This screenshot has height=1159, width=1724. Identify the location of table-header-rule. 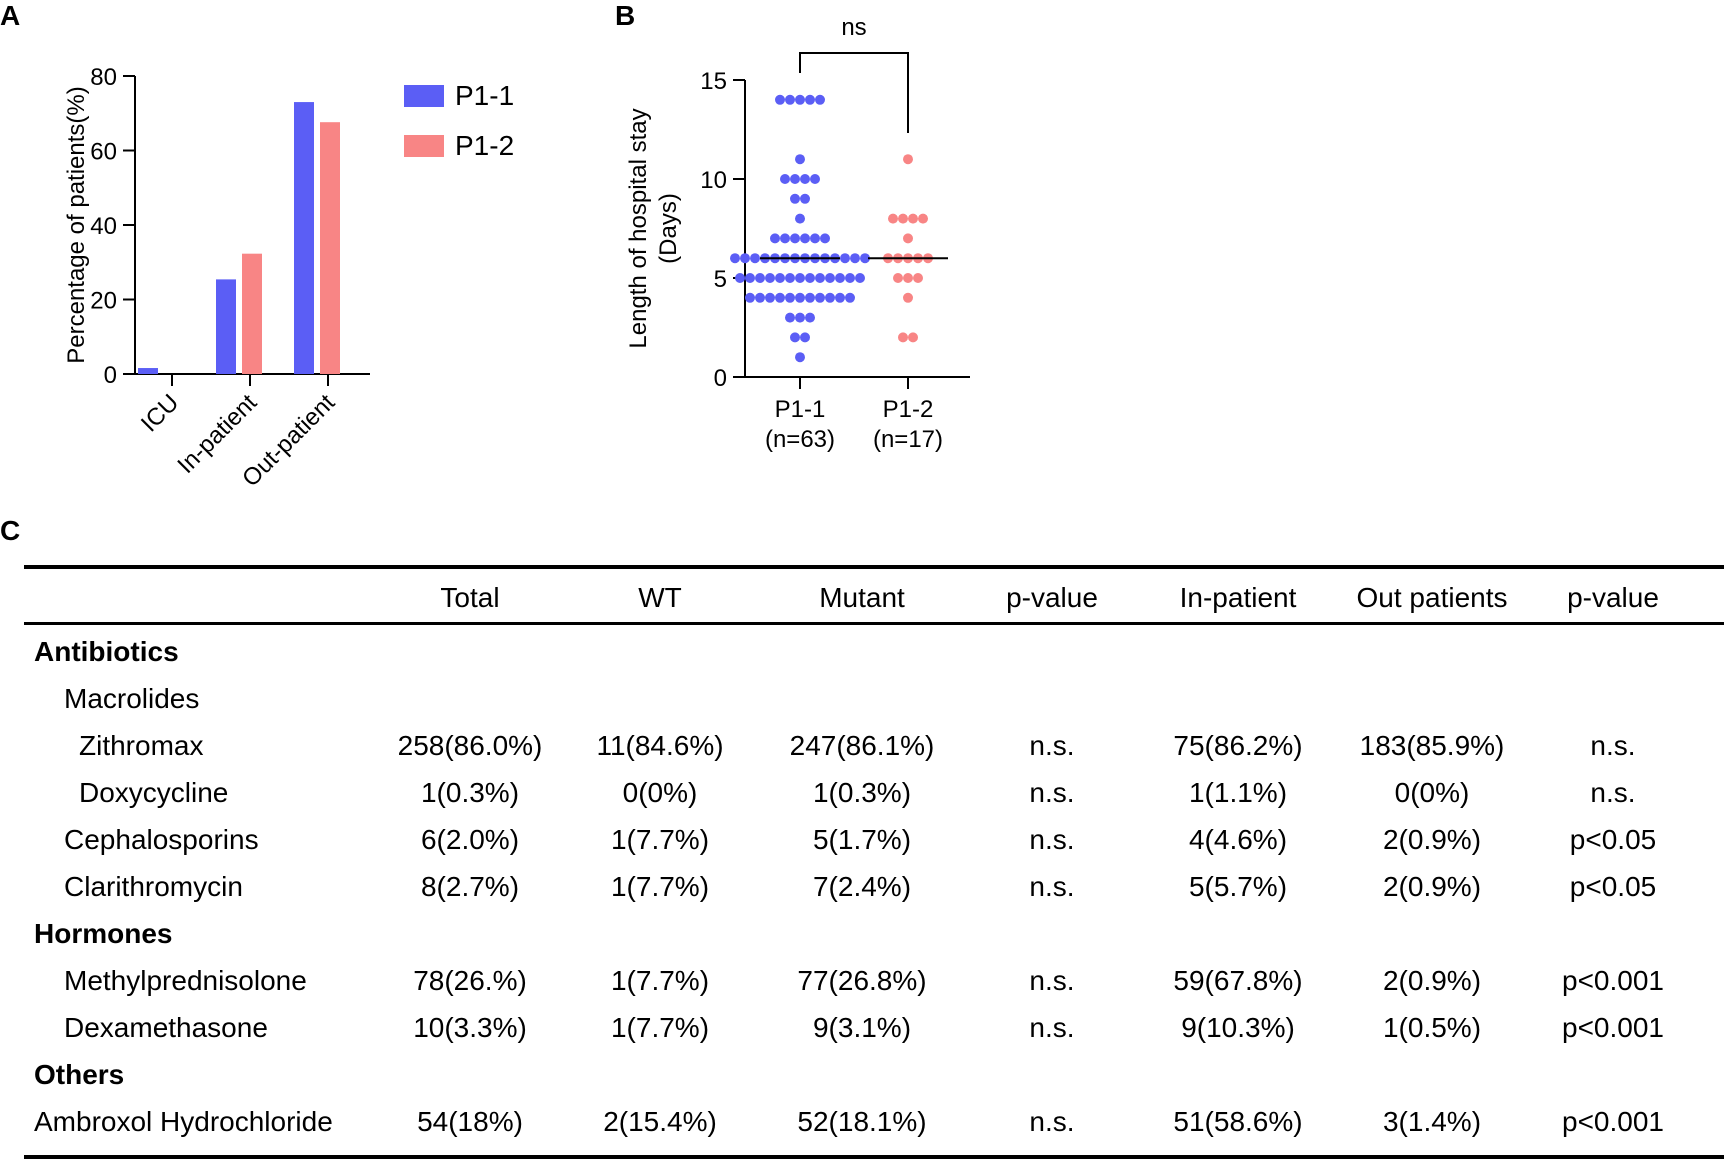
(874, 623).